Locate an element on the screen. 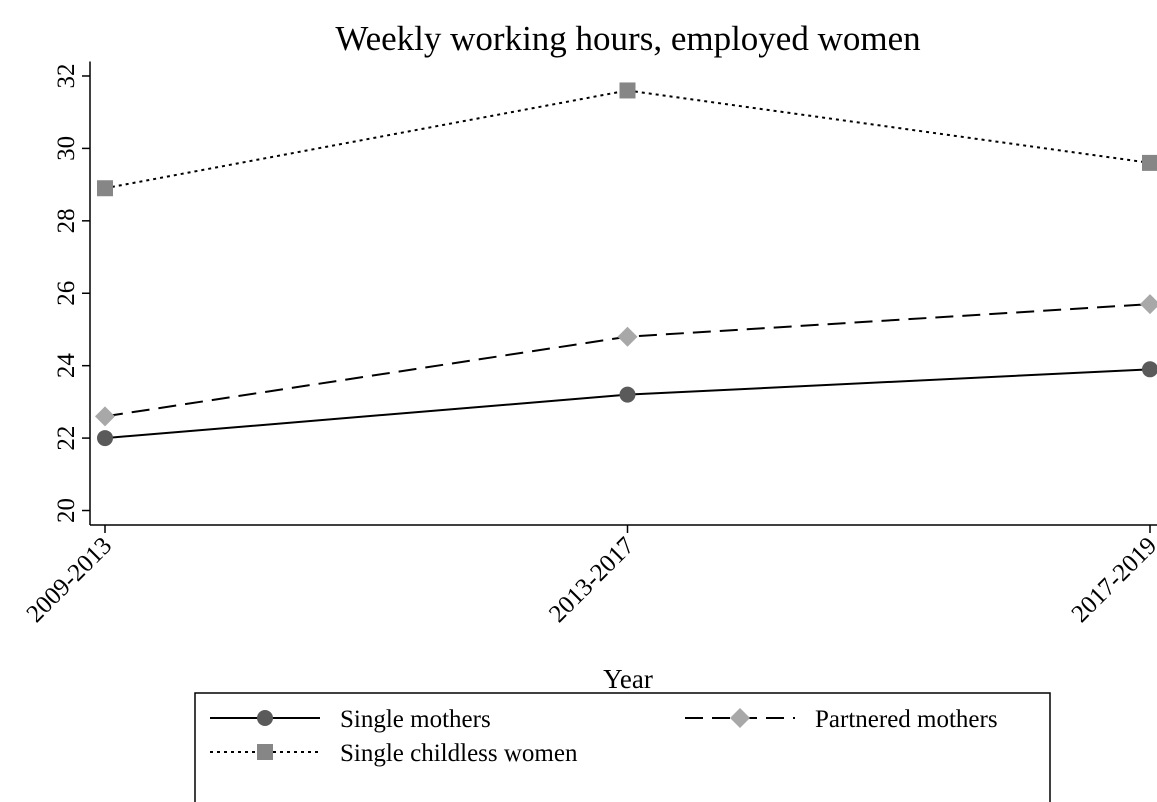 The image size is (1157, 802). y-tick-label: 24 is located at coordinates (66, 366).